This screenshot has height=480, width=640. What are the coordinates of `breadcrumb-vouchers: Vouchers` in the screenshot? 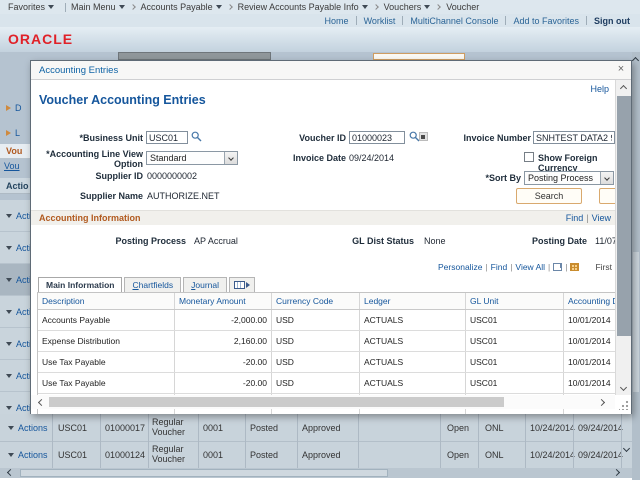 It's located at (407, 7).